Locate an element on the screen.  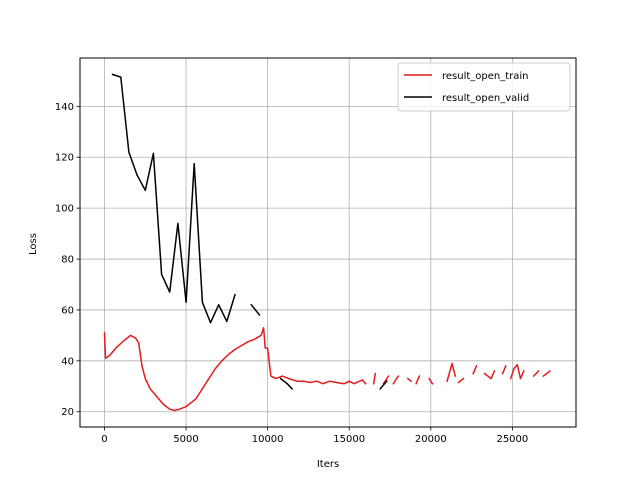
y-tick-label: 120 is located at coordinates (64, 158).